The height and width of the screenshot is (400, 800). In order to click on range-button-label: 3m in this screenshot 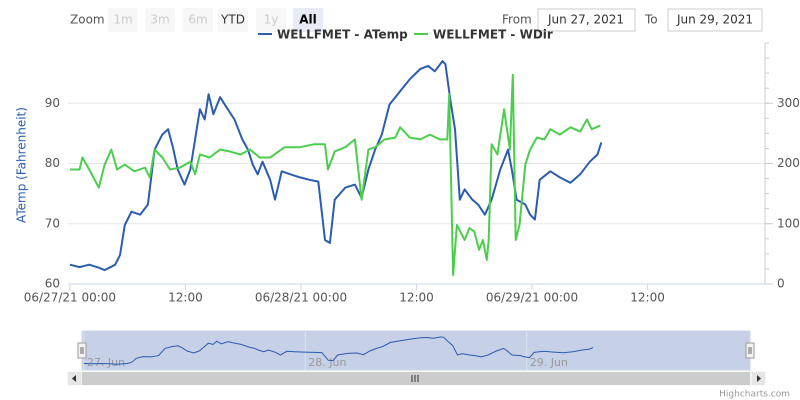, I will do `click(159, 20)`.